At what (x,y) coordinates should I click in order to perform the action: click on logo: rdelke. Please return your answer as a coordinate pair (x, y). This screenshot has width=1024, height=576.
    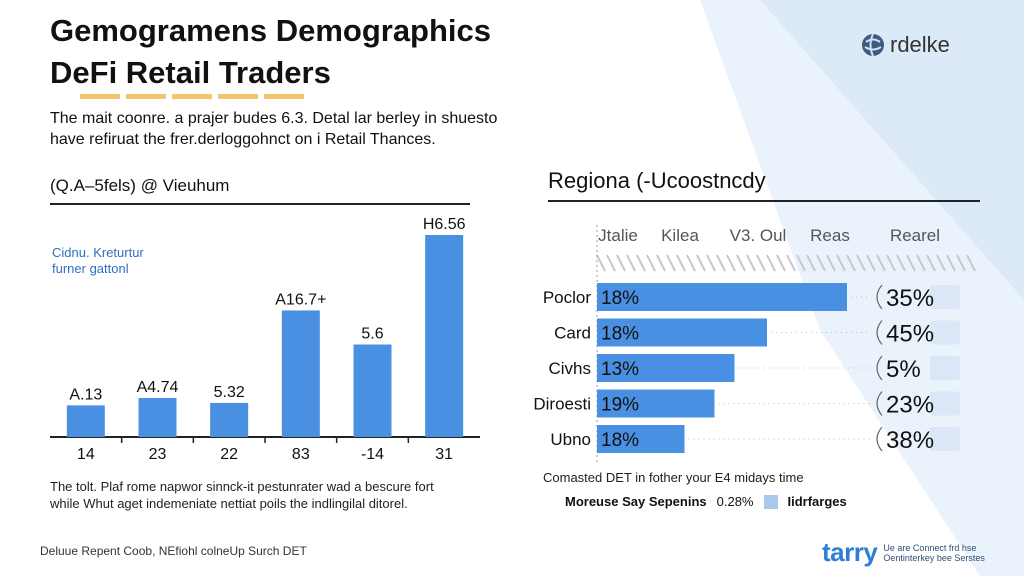
    Looking at the image, I should click on (905, 45).